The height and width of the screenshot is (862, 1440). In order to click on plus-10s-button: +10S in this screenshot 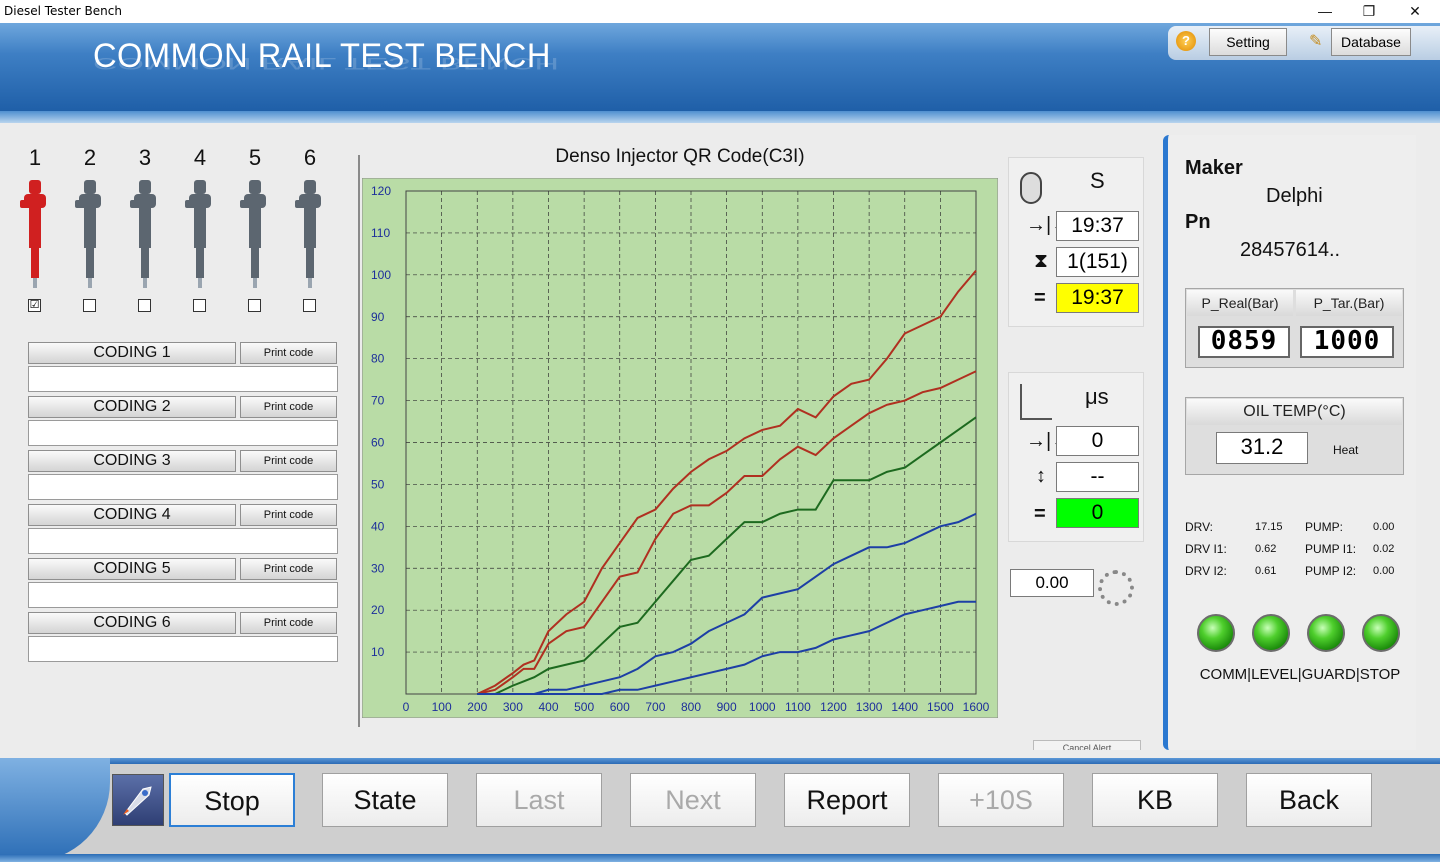, I will do `click(1001, 800)`.